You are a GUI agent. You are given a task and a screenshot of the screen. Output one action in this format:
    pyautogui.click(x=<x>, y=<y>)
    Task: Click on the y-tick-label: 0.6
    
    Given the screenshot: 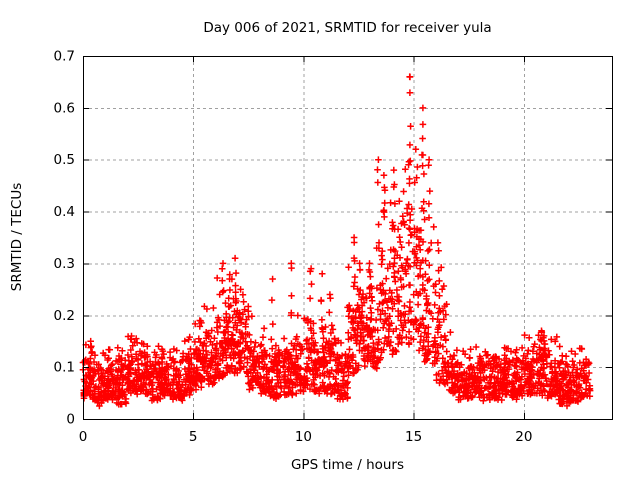 What is the action you would take?
    pyautogui.click(x=64, y=108)
    